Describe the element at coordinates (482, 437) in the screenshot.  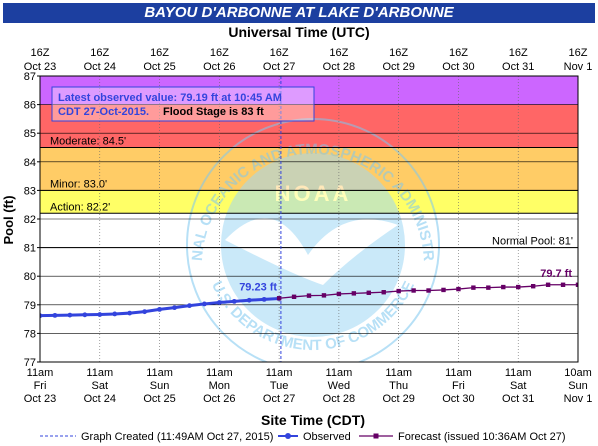
I see `legend-forecast-label: Forecast (issued 10:36AM Oct 27)` at that location.